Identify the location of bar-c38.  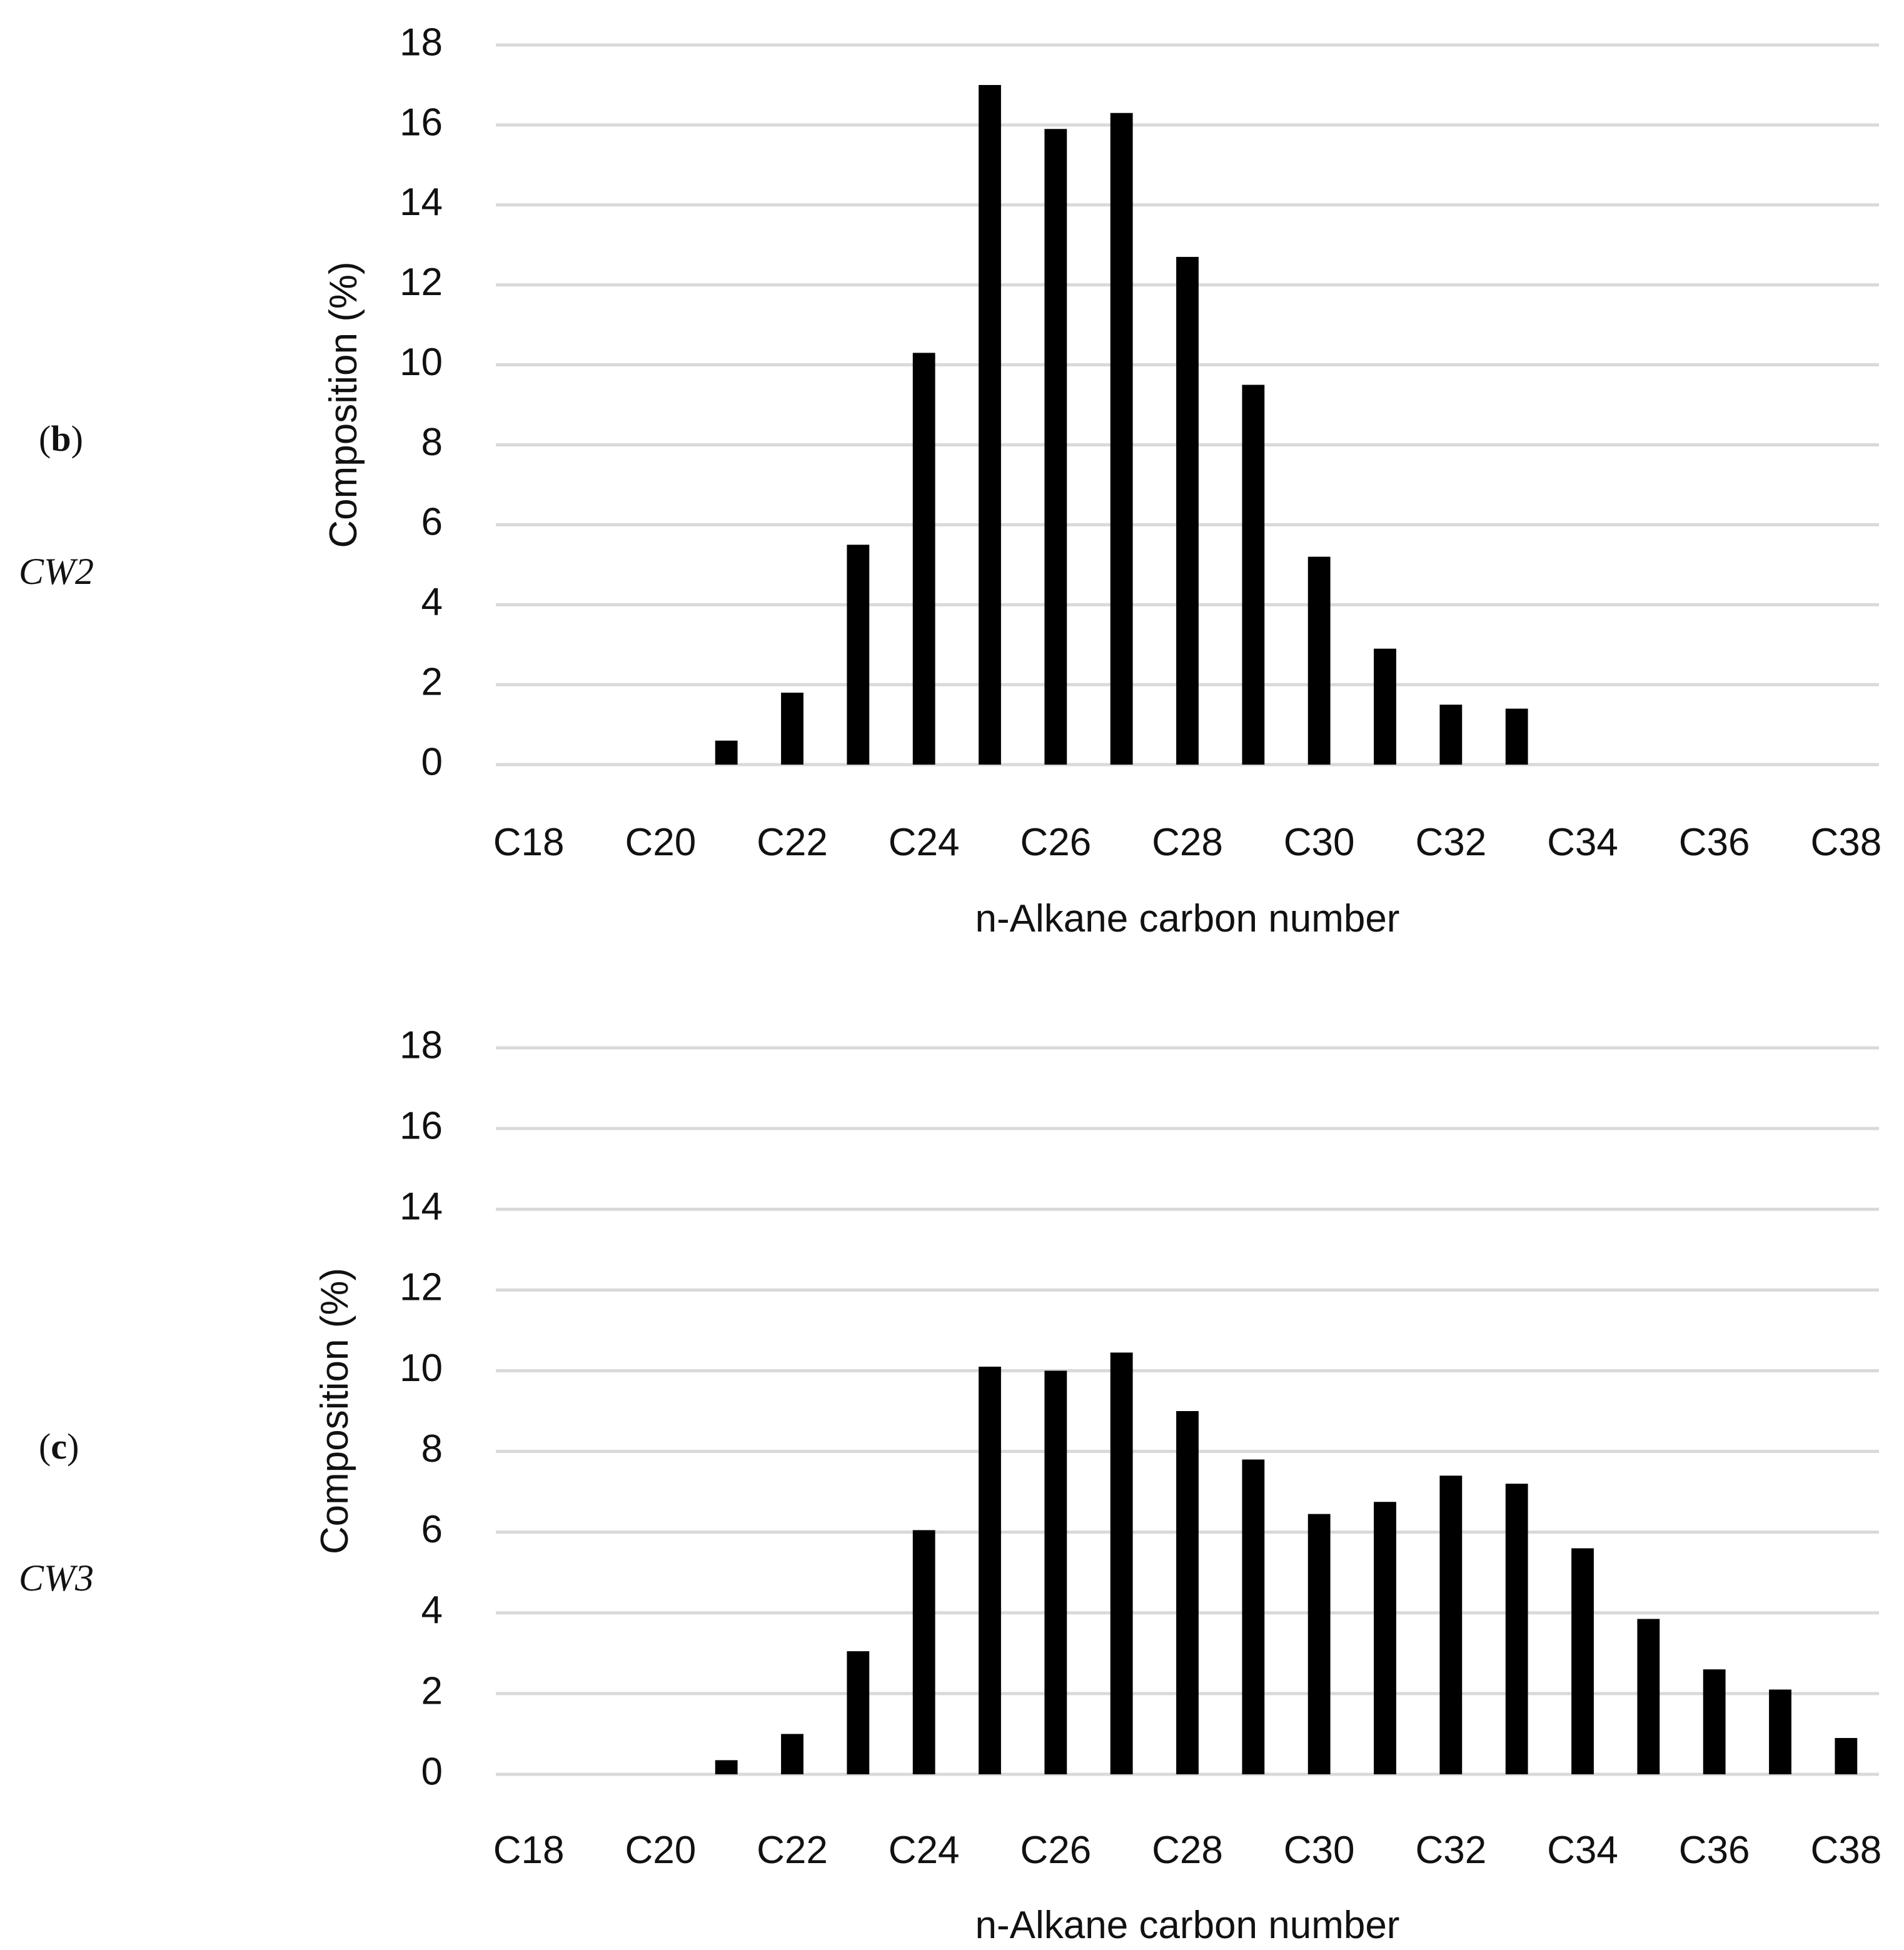
(1846, 1755).